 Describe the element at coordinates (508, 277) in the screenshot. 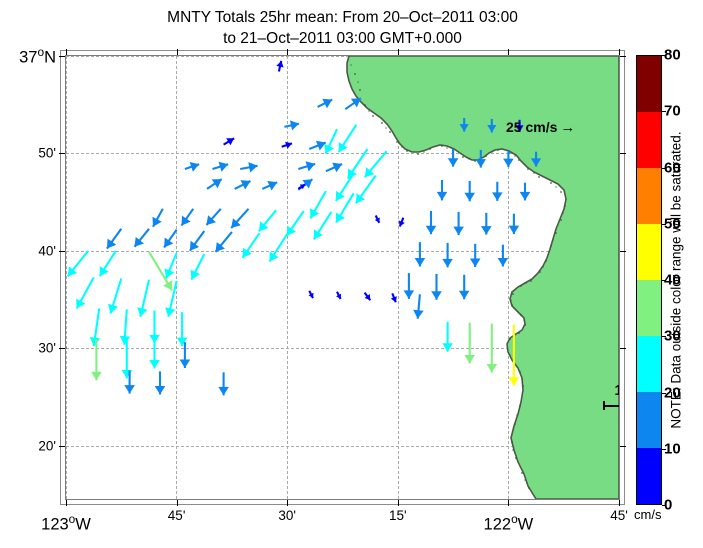

I see `gridline-lon-122w` at that location.